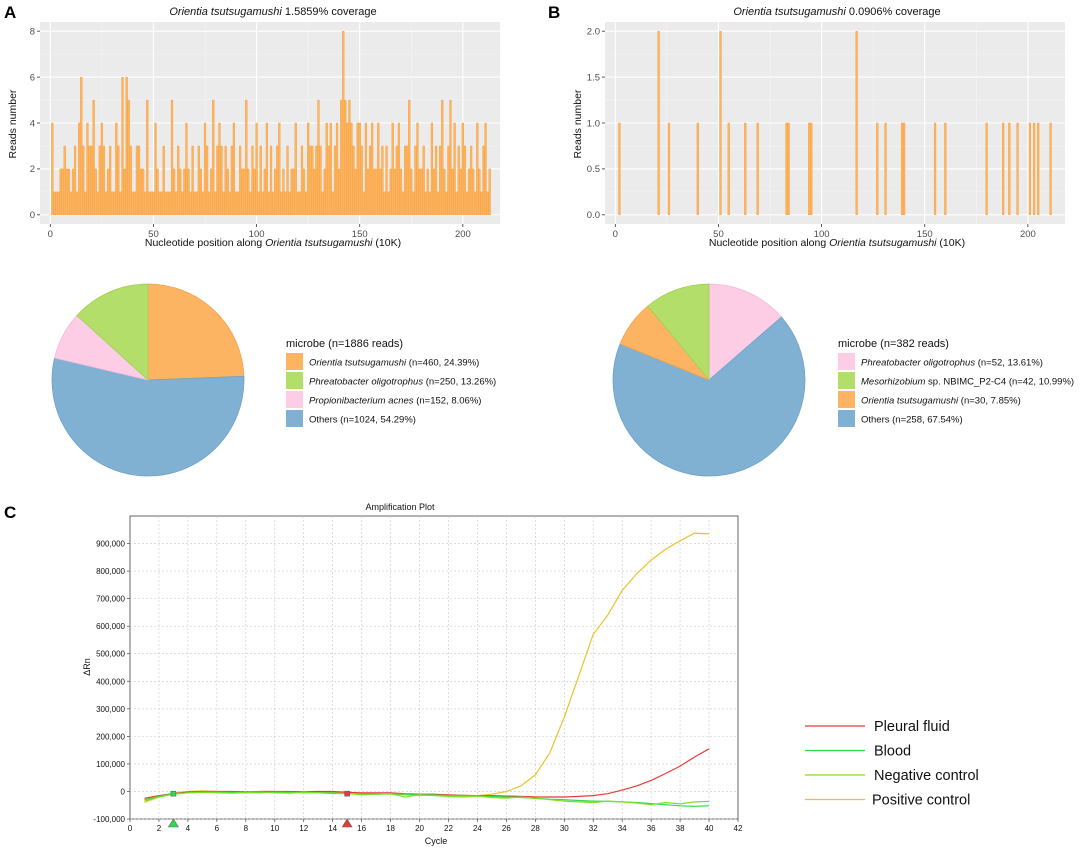  What do you see at coordinates (912, 420) in the screenshot?
I see `legend-label-count: Others (n=258, 67.54%)` at bounding box center [912, 420].